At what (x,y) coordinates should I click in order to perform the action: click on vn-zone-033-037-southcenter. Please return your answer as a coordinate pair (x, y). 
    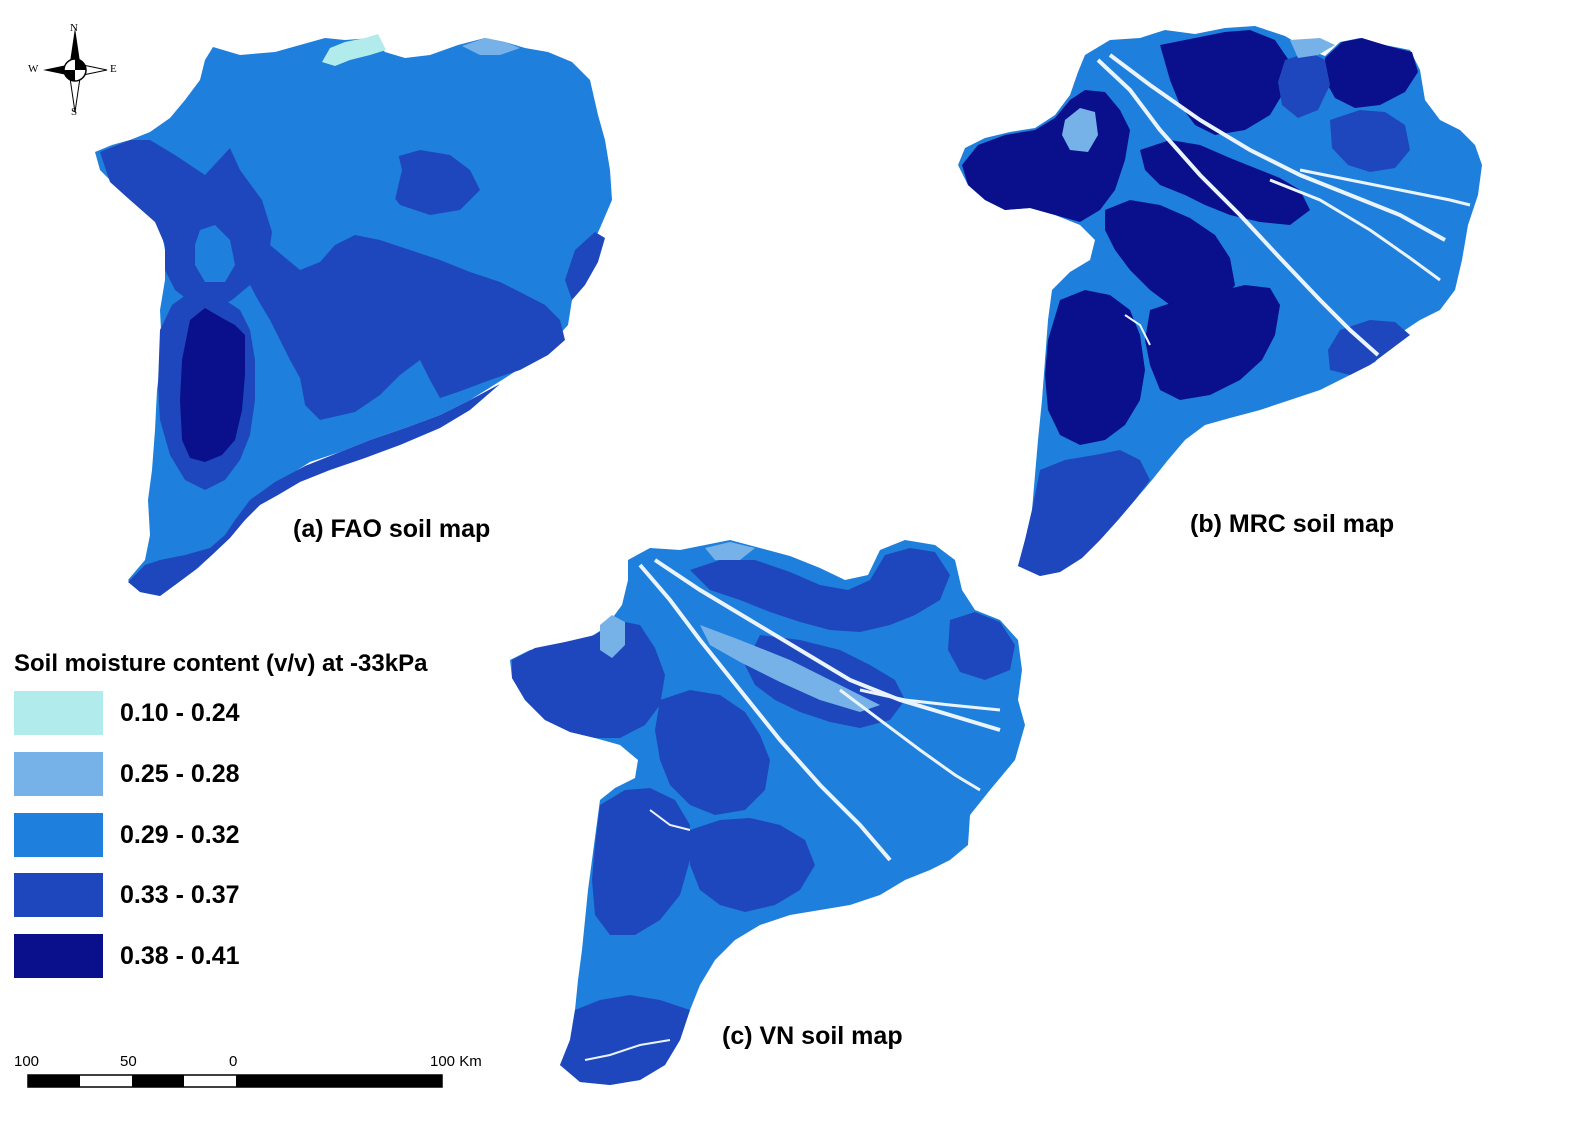
    Looking at the image, I should click on (752, 865).